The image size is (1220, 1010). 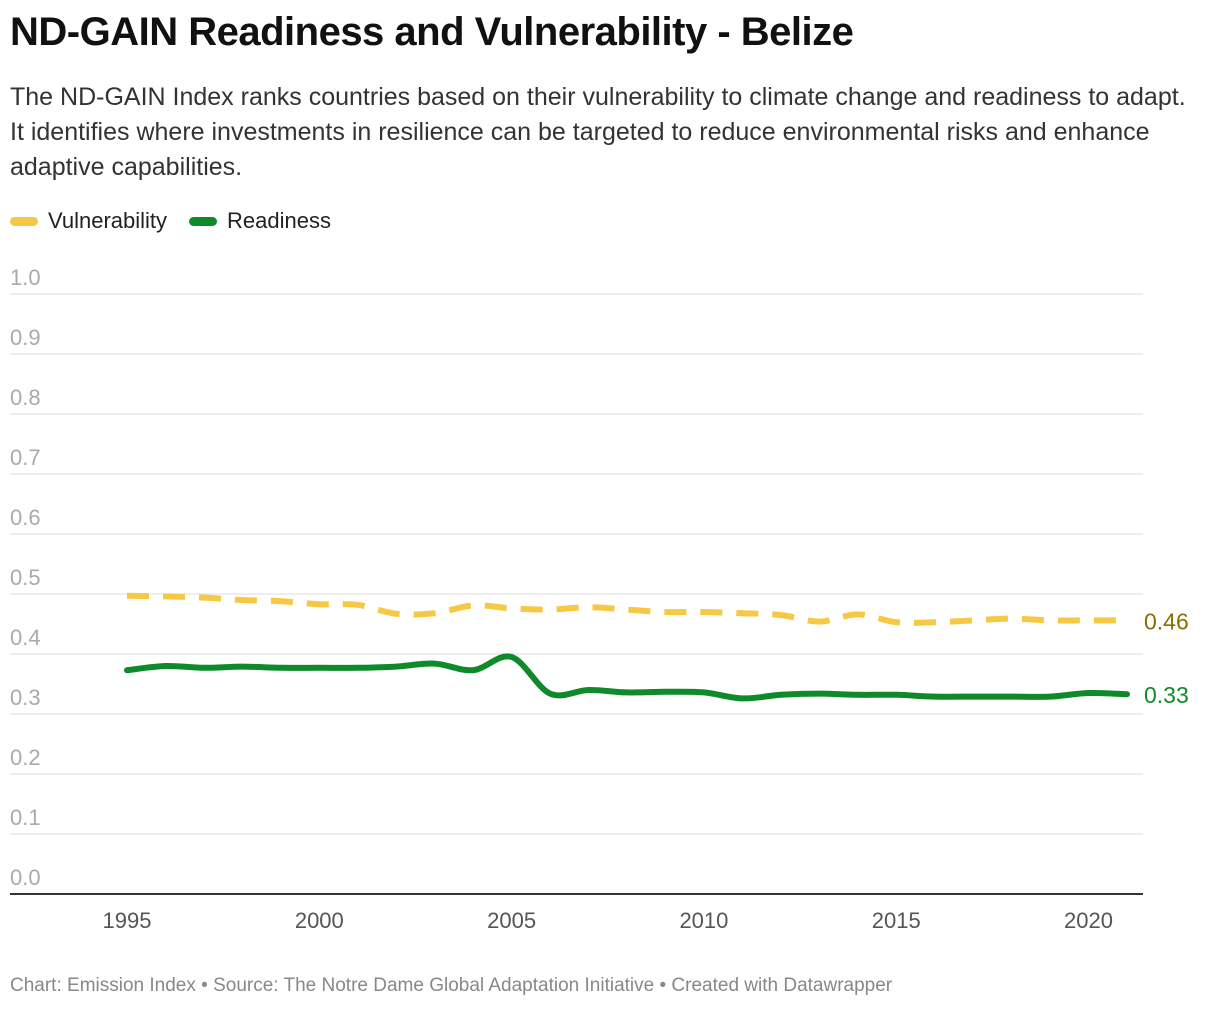 What do you see at coordinates (25, 517) in the screenshot?
I see `y-tick-label: 0.6` at bounding box center [25, 517].